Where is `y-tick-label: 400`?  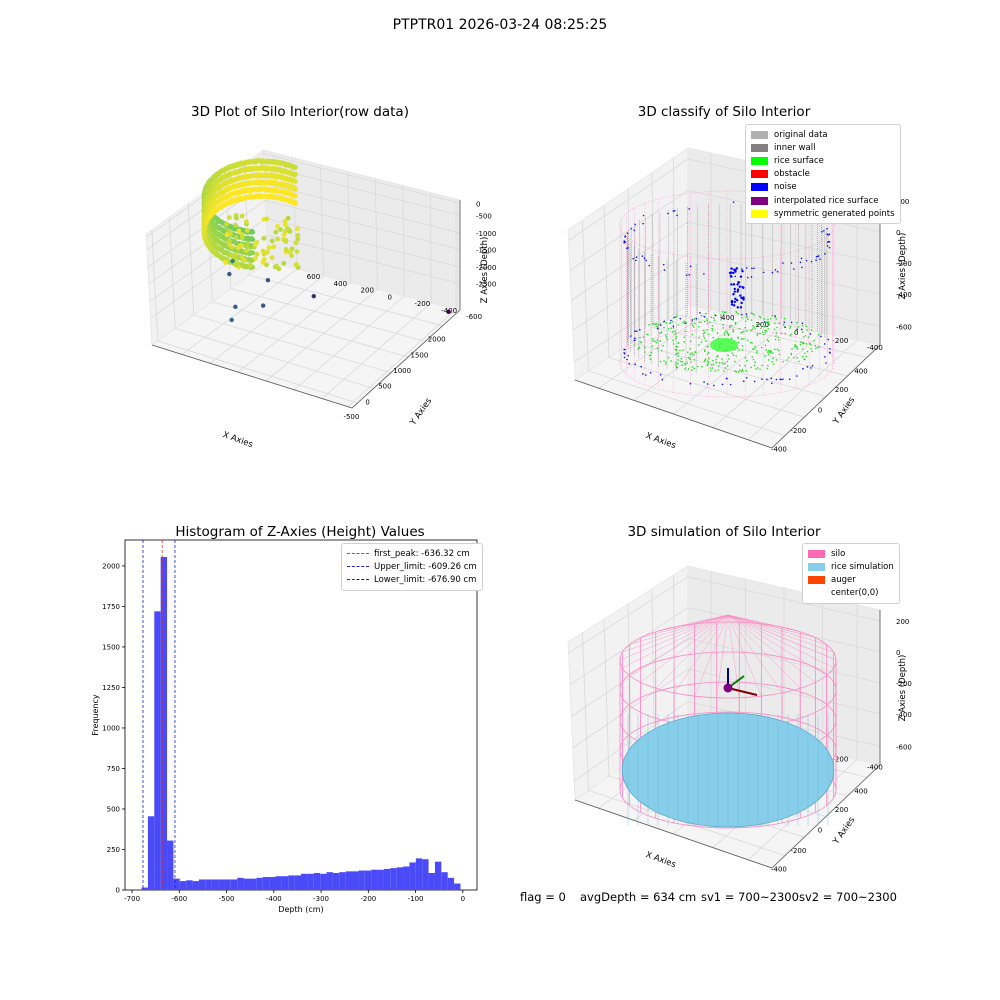 y-tick-label: 400 is located at coordinates (727, 318).